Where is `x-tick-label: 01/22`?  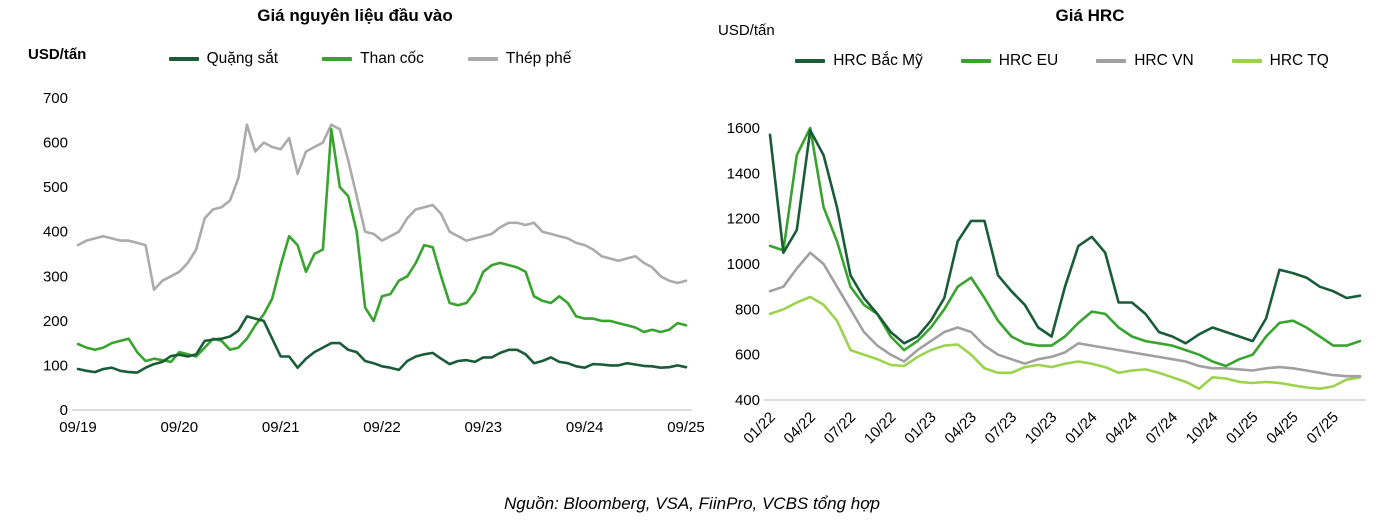 x-tick-label: 01/22 is located at coordinates (759, 428).